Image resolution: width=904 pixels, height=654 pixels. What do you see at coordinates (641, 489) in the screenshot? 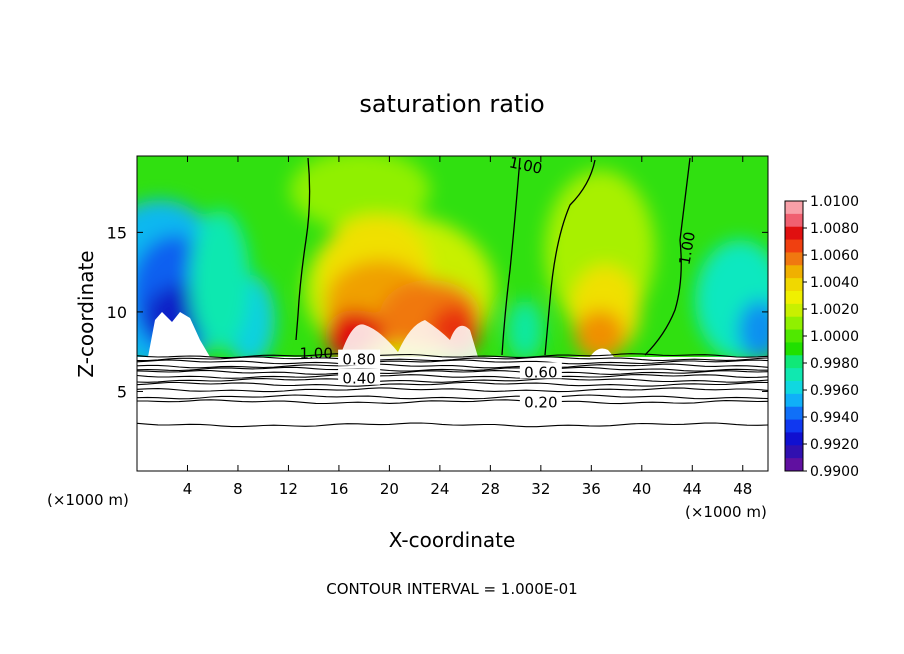
I see `x-tick-label-9: 40` at bounding box center [641, 489].